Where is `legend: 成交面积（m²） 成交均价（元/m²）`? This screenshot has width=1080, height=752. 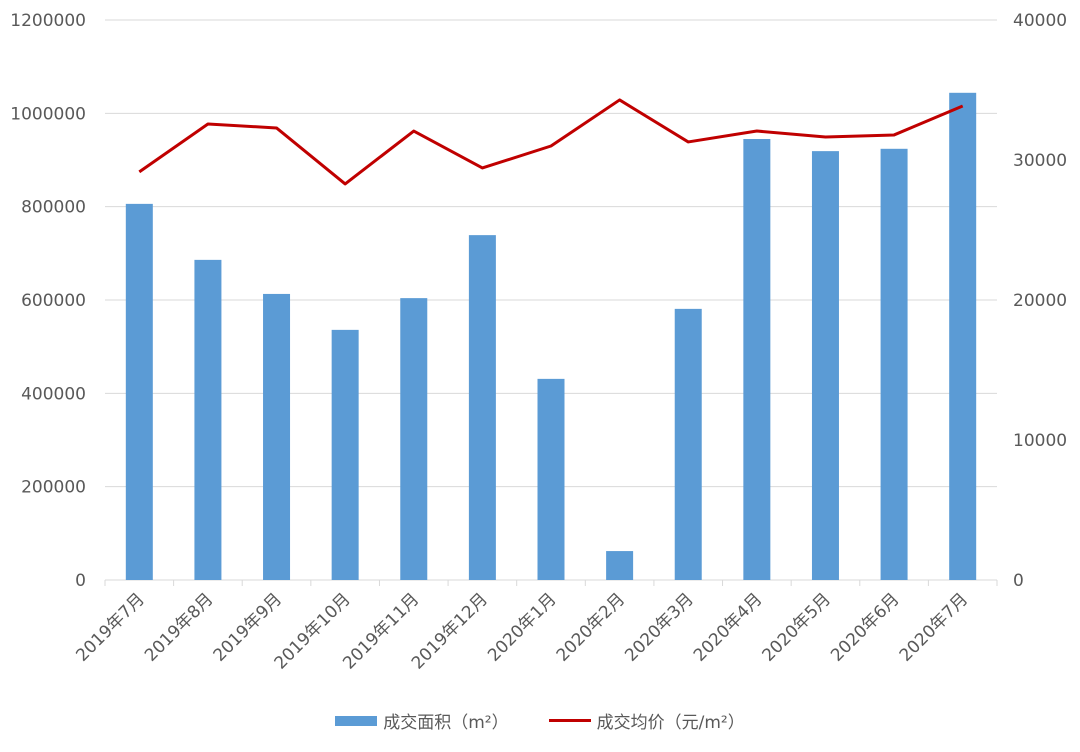 legend: 成交面积（m²） 成交均价（元/m²） is located at coordinates (540, 720).